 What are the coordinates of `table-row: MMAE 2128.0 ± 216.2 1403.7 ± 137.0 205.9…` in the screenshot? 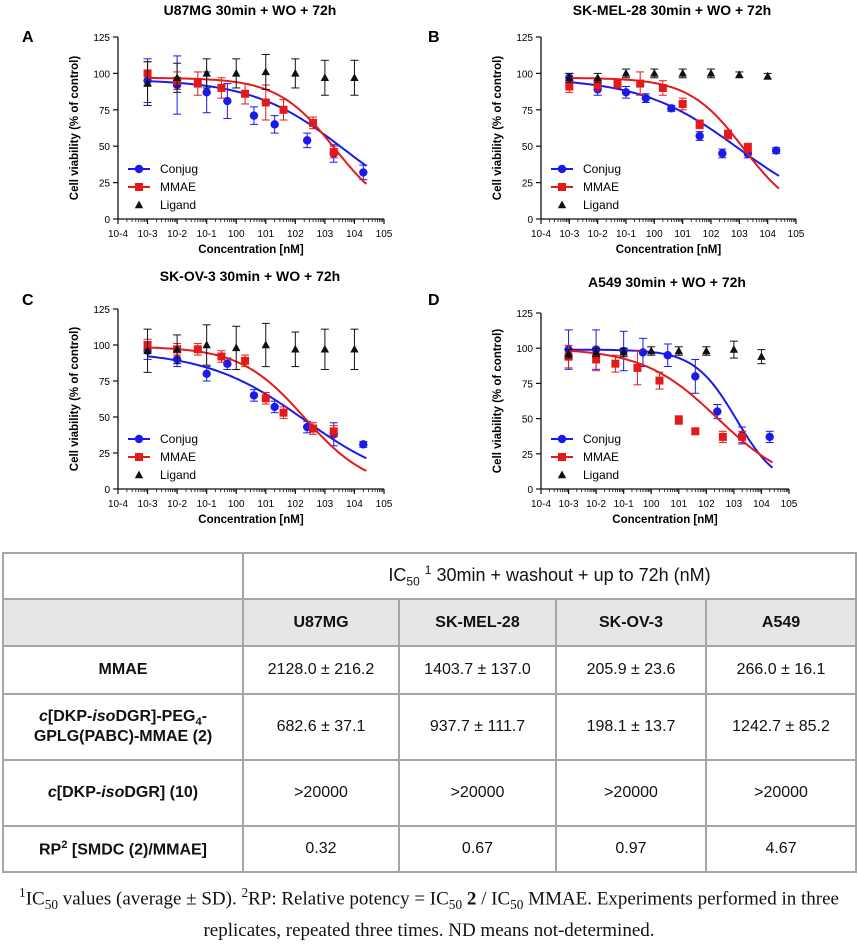 It's located at (430, 670).